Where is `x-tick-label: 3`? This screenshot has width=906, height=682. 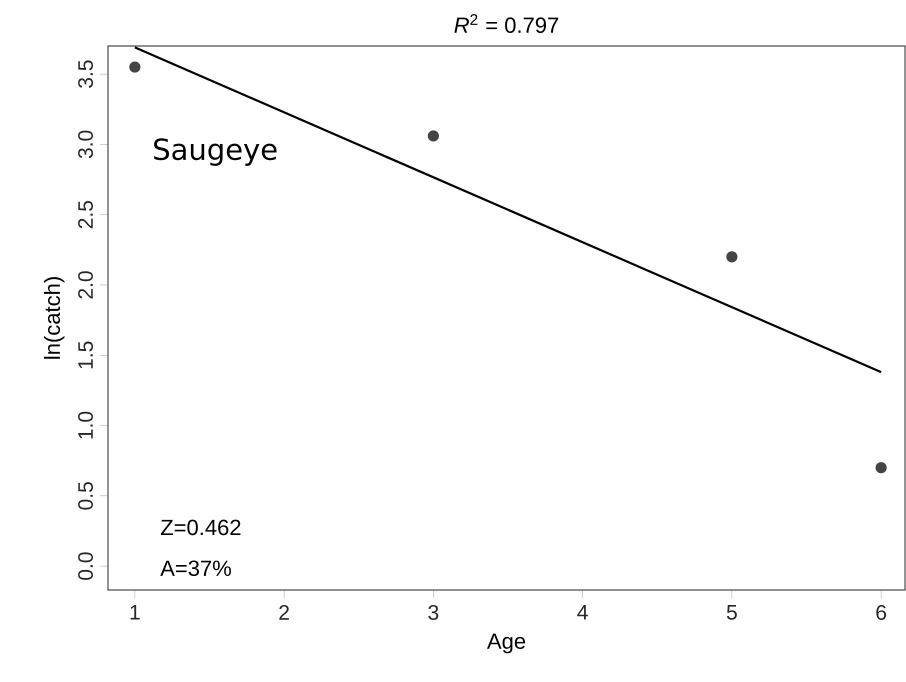
x-tick-label: 3 is located at coordinates (433, 612).